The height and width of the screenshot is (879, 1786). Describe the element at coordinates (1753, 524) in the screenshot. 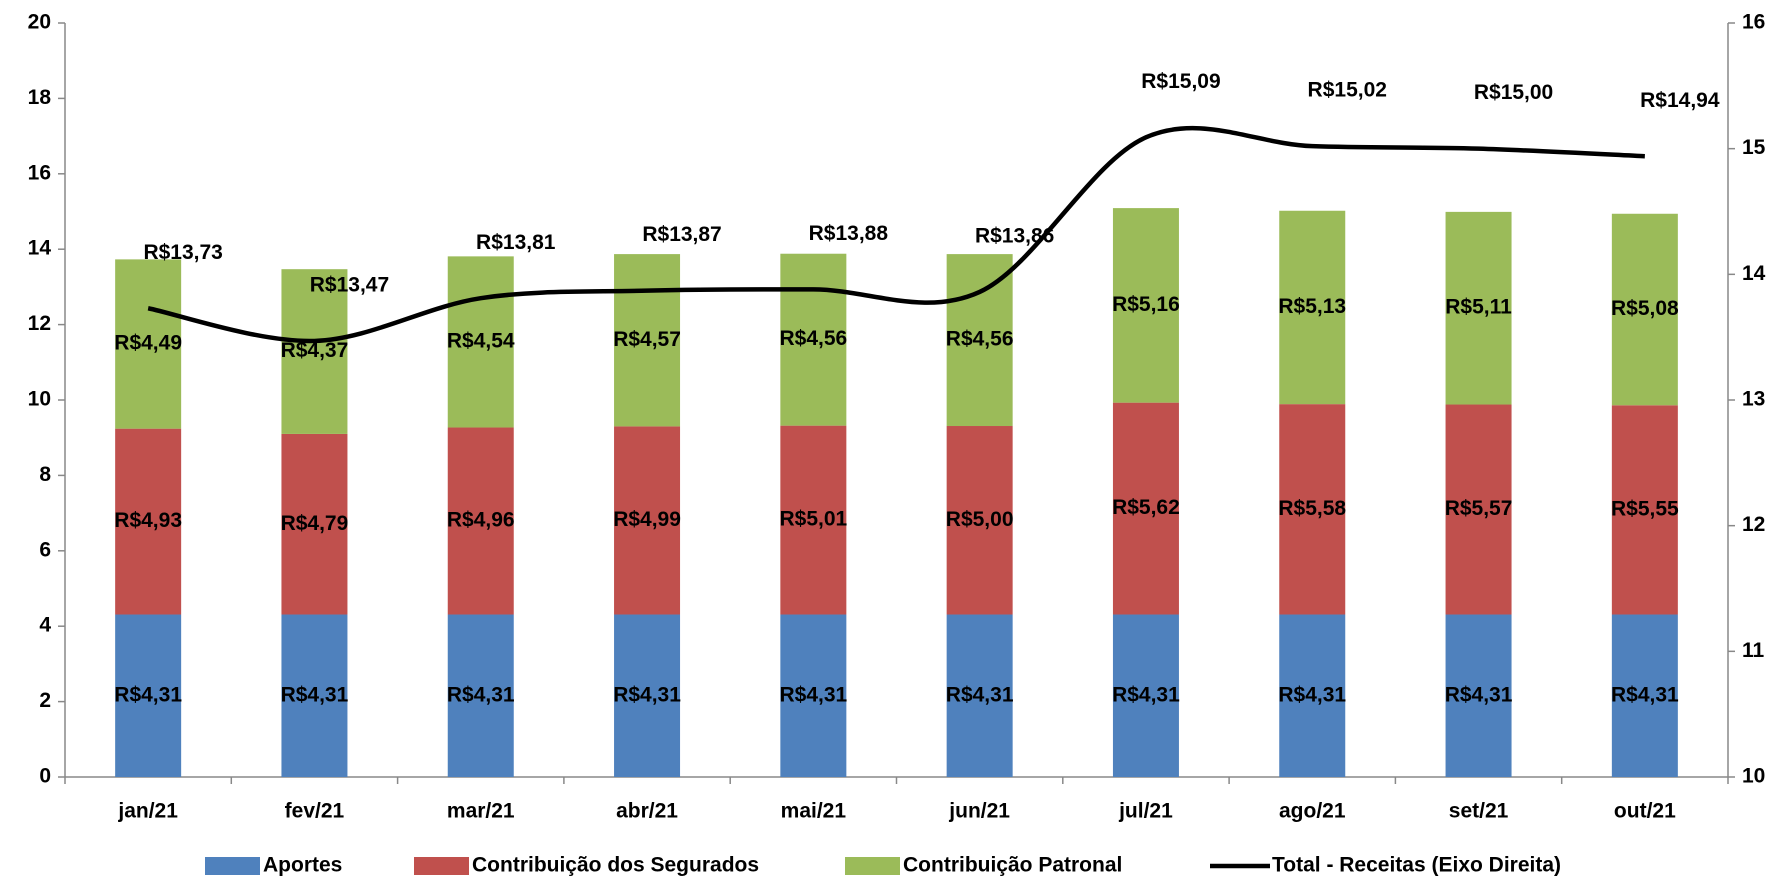

I see `y2-tick-label: 12` at that location.